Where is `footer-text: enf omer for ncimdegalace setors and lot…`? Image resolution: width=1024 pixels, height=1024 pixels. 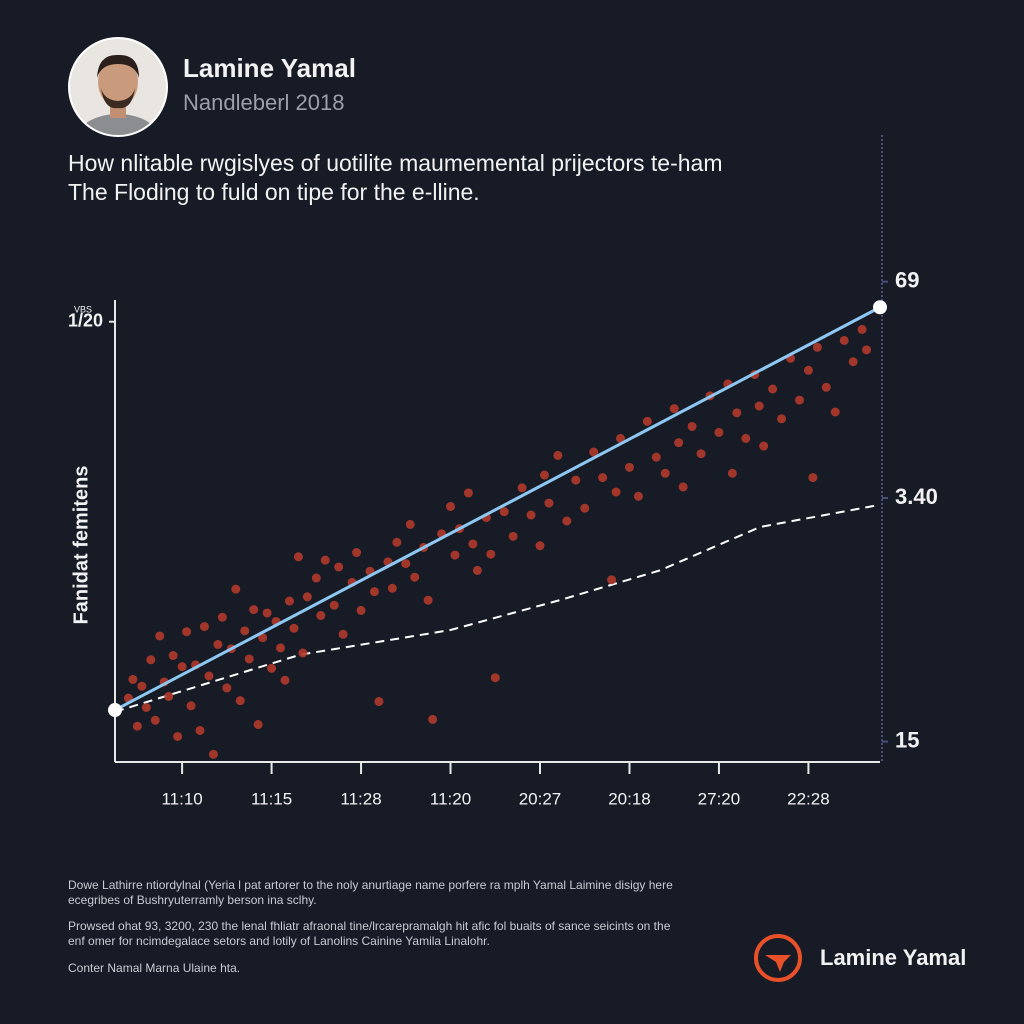 footer-text: enf omer for ncimdegalace setors and lot… is located at coordinates (279, 941).